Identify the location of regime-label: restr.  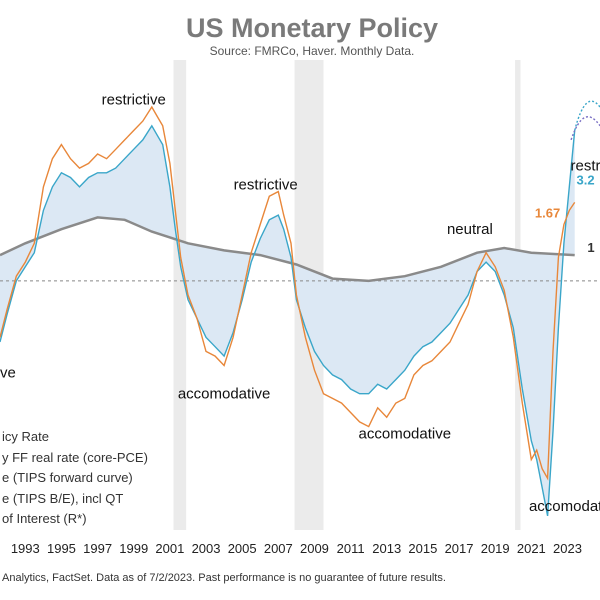
(585, 165).